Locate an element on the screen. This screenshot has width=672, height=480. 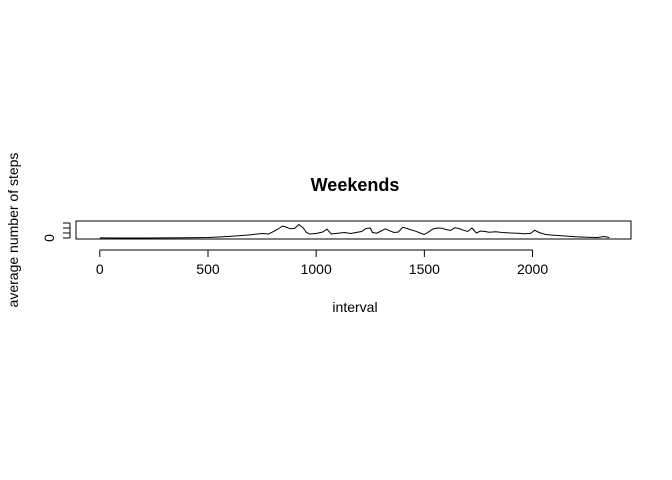
x-axis-label: interval is located at coordinates (354, 307).